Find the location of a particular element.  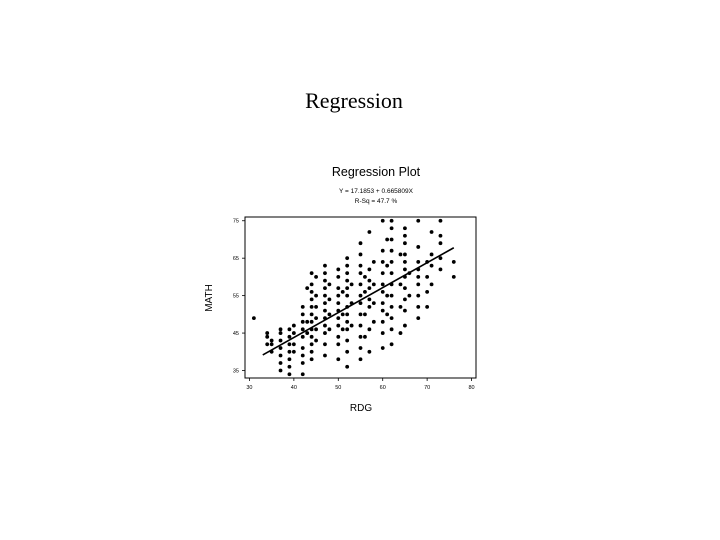

x-tick-label: 50 is located at coordinates (338, 388).